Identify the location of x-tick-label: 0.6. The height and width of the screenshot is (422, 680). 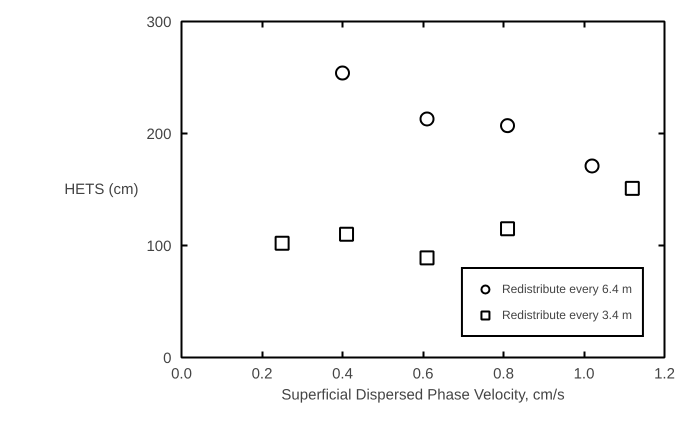
(423, 374).